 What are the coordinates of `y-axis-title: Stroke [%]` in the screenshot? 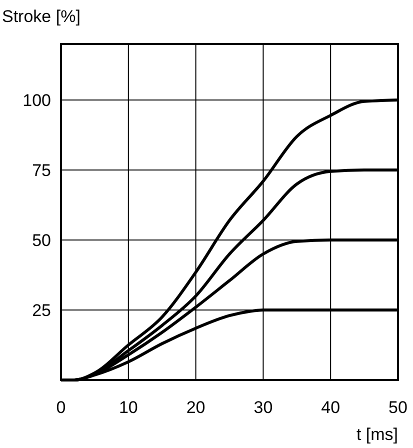 It's located at (41, 16).